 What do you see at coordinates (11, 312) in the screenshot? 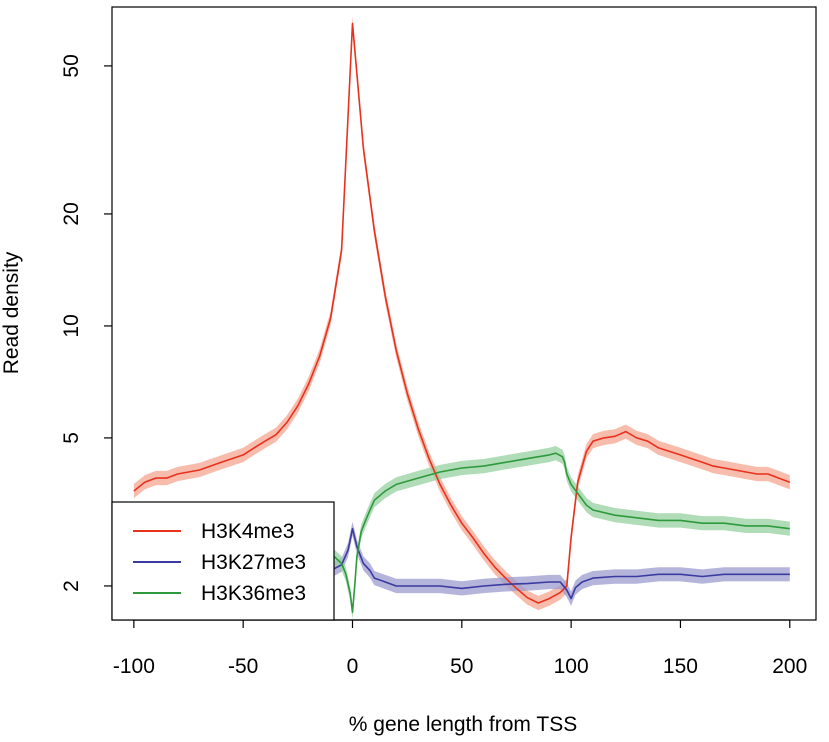
I see `y-axis-title: Read density` at bounding box center [11, 312].